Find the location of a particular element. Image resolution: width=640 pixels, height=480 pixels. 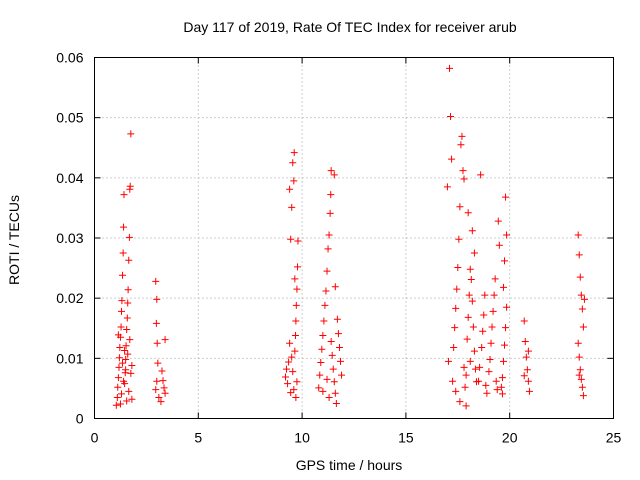

y-axis-label: ROTI / TECUs is located at coordinates (14, 240).